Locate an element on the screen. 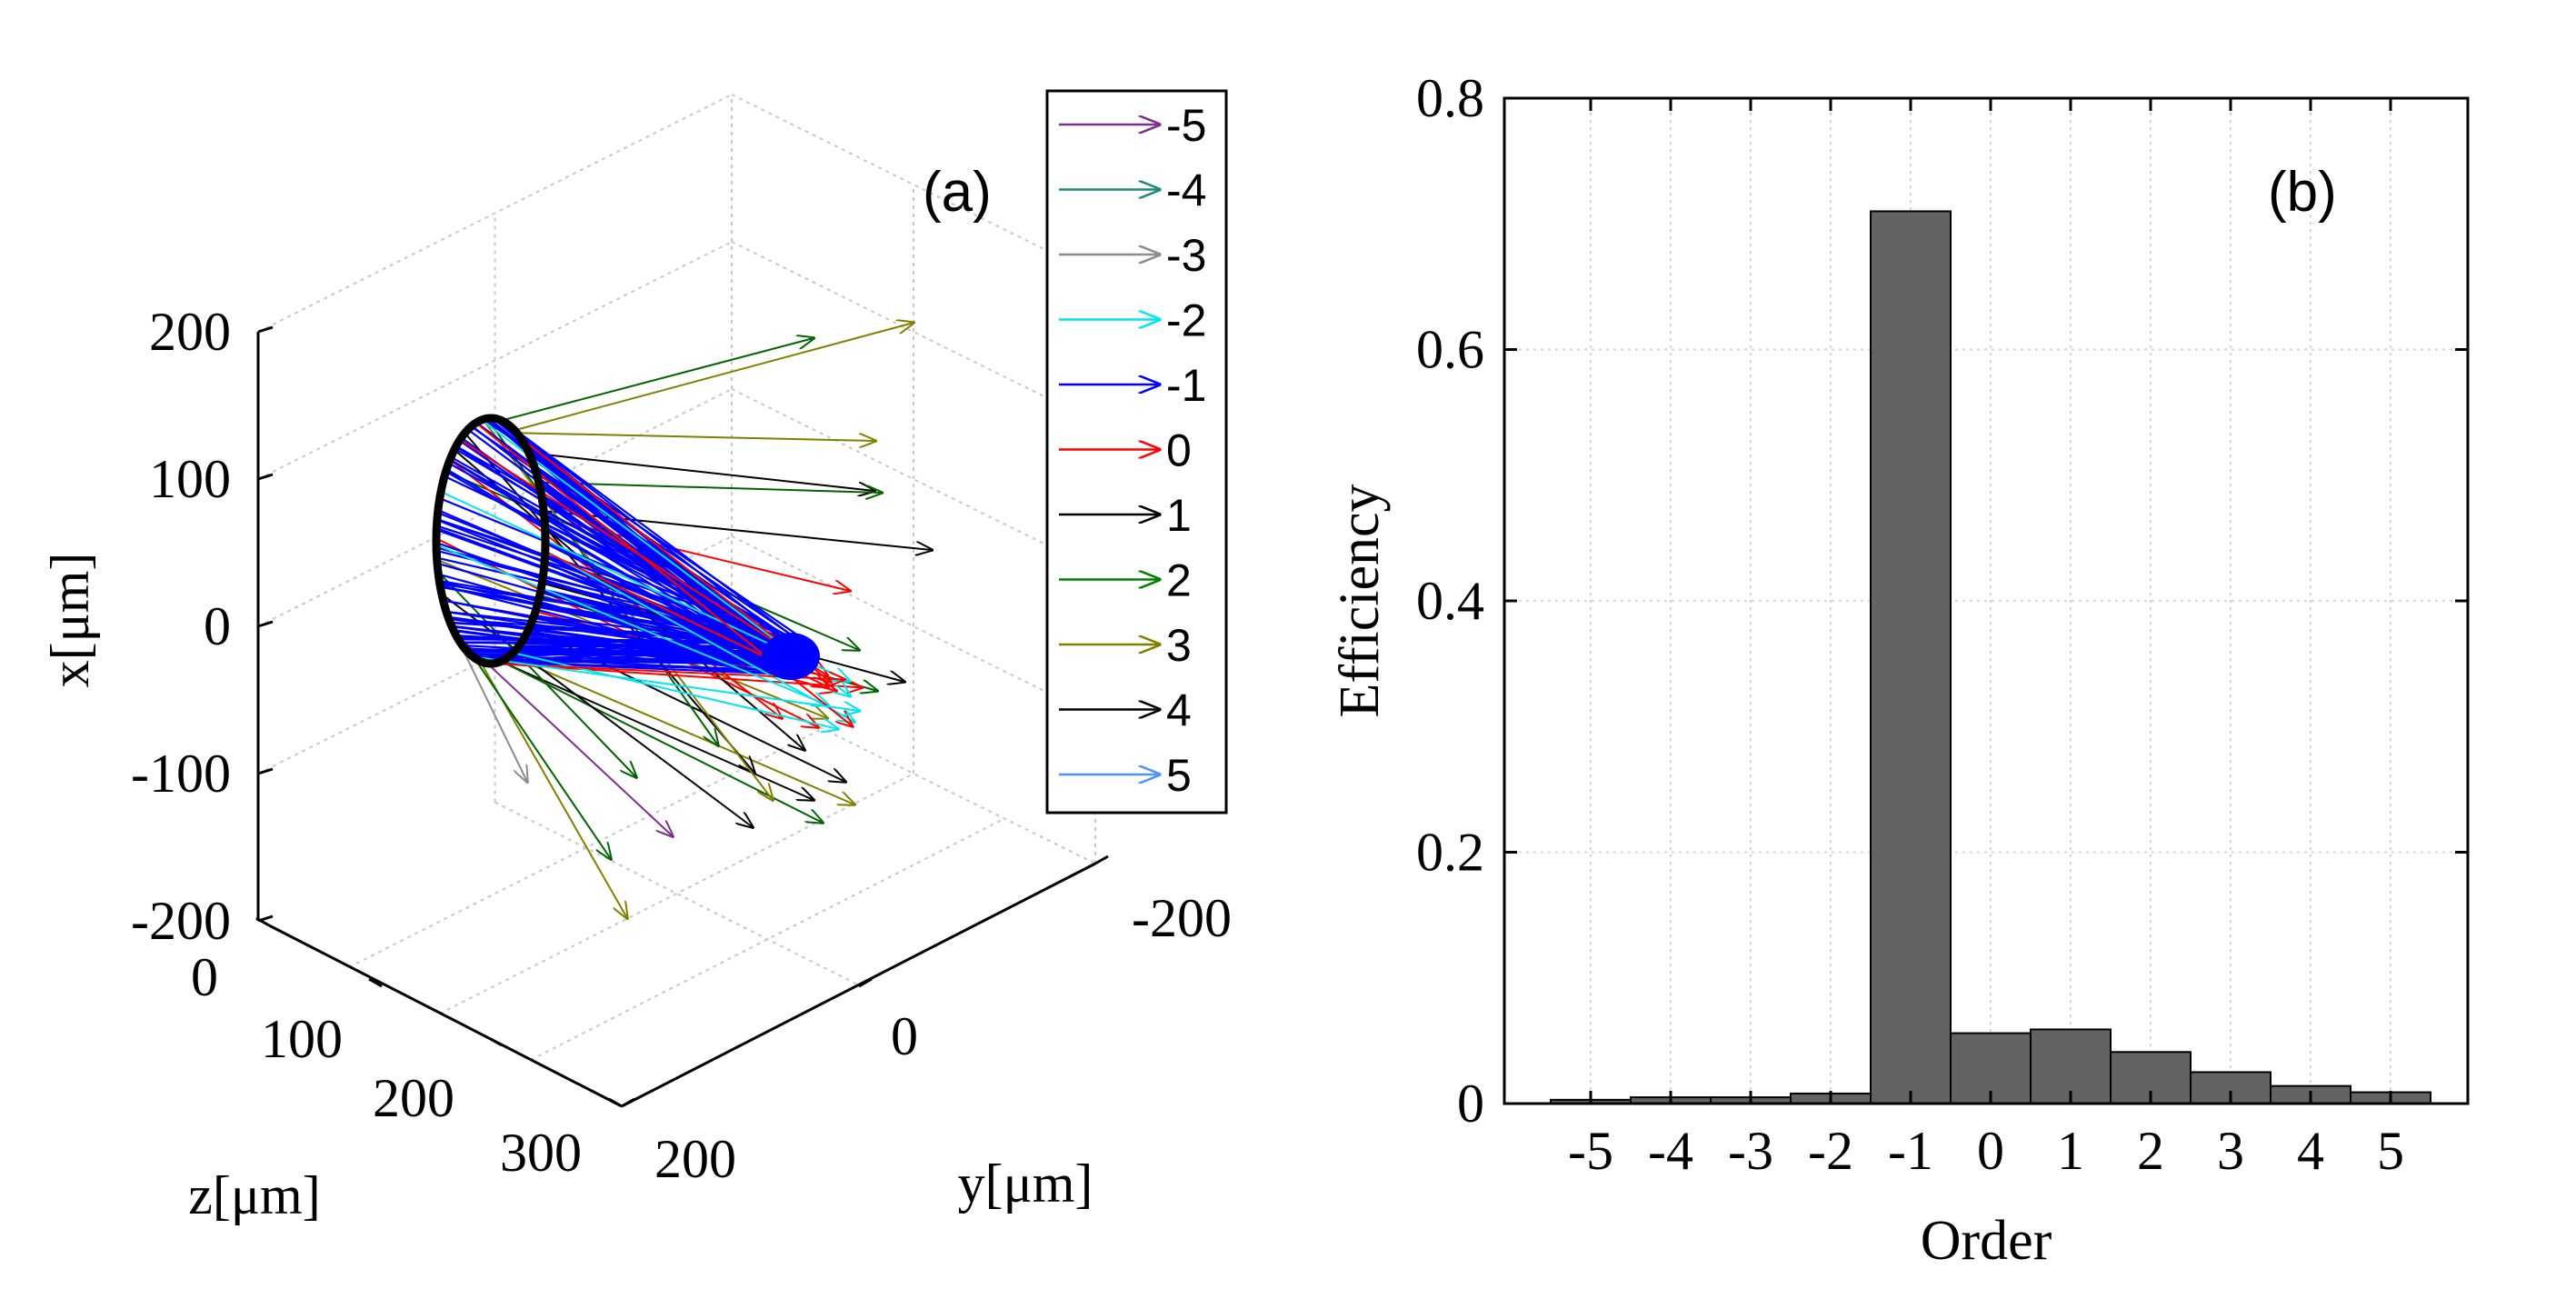 The height and width of the screenshot is (1289, 2576). y-tick-label: 0.8 is located at coordinates (1450, 98).